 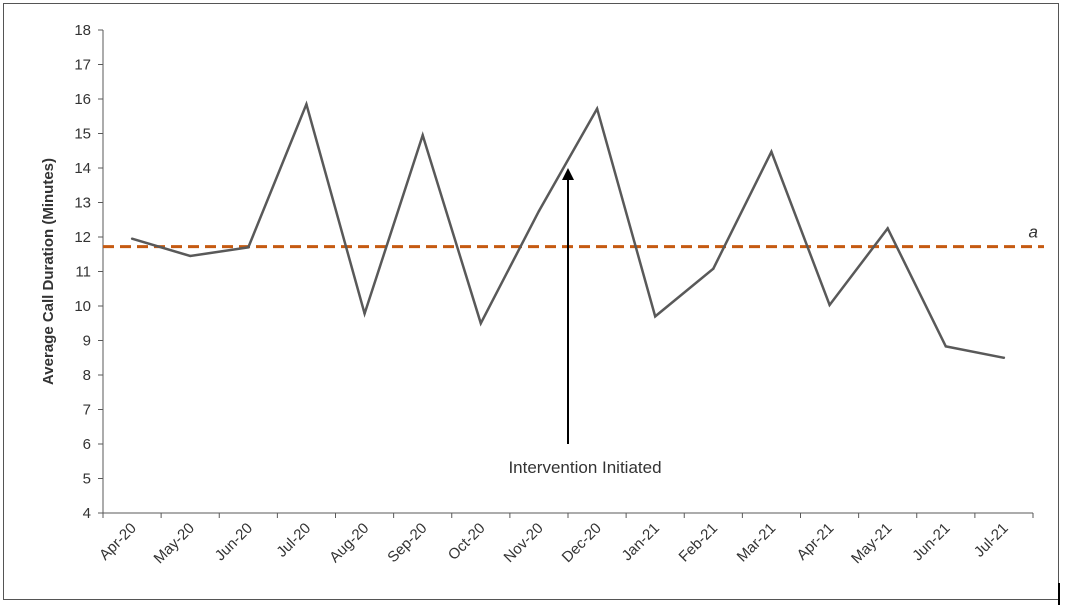 What do you see at coordinates (871, 543) in the screenshot?
I see `x-tick-label: May-21` at bounding box center [871, 543].